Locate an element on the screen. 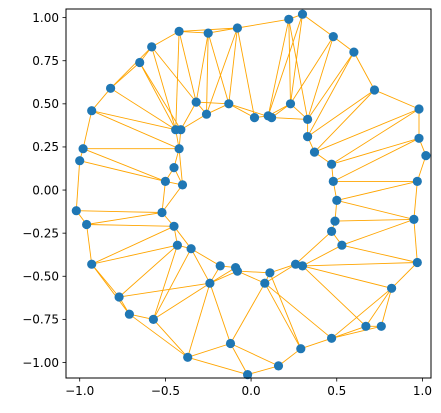 The image size is (441, 413). x-tick-label: 0.5 is located at coordinates (336, 391).